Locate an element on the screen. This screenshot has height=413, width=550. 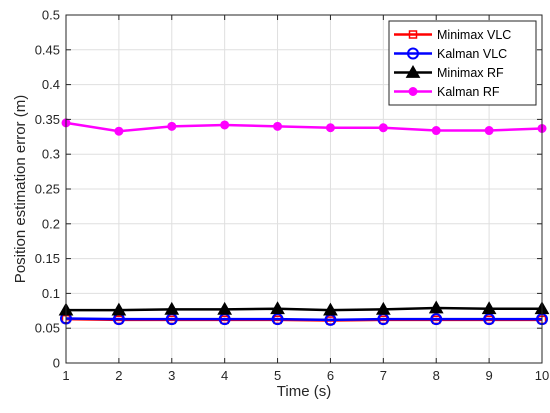
x-tick-label: 6 is located at coordinates (330, 375).